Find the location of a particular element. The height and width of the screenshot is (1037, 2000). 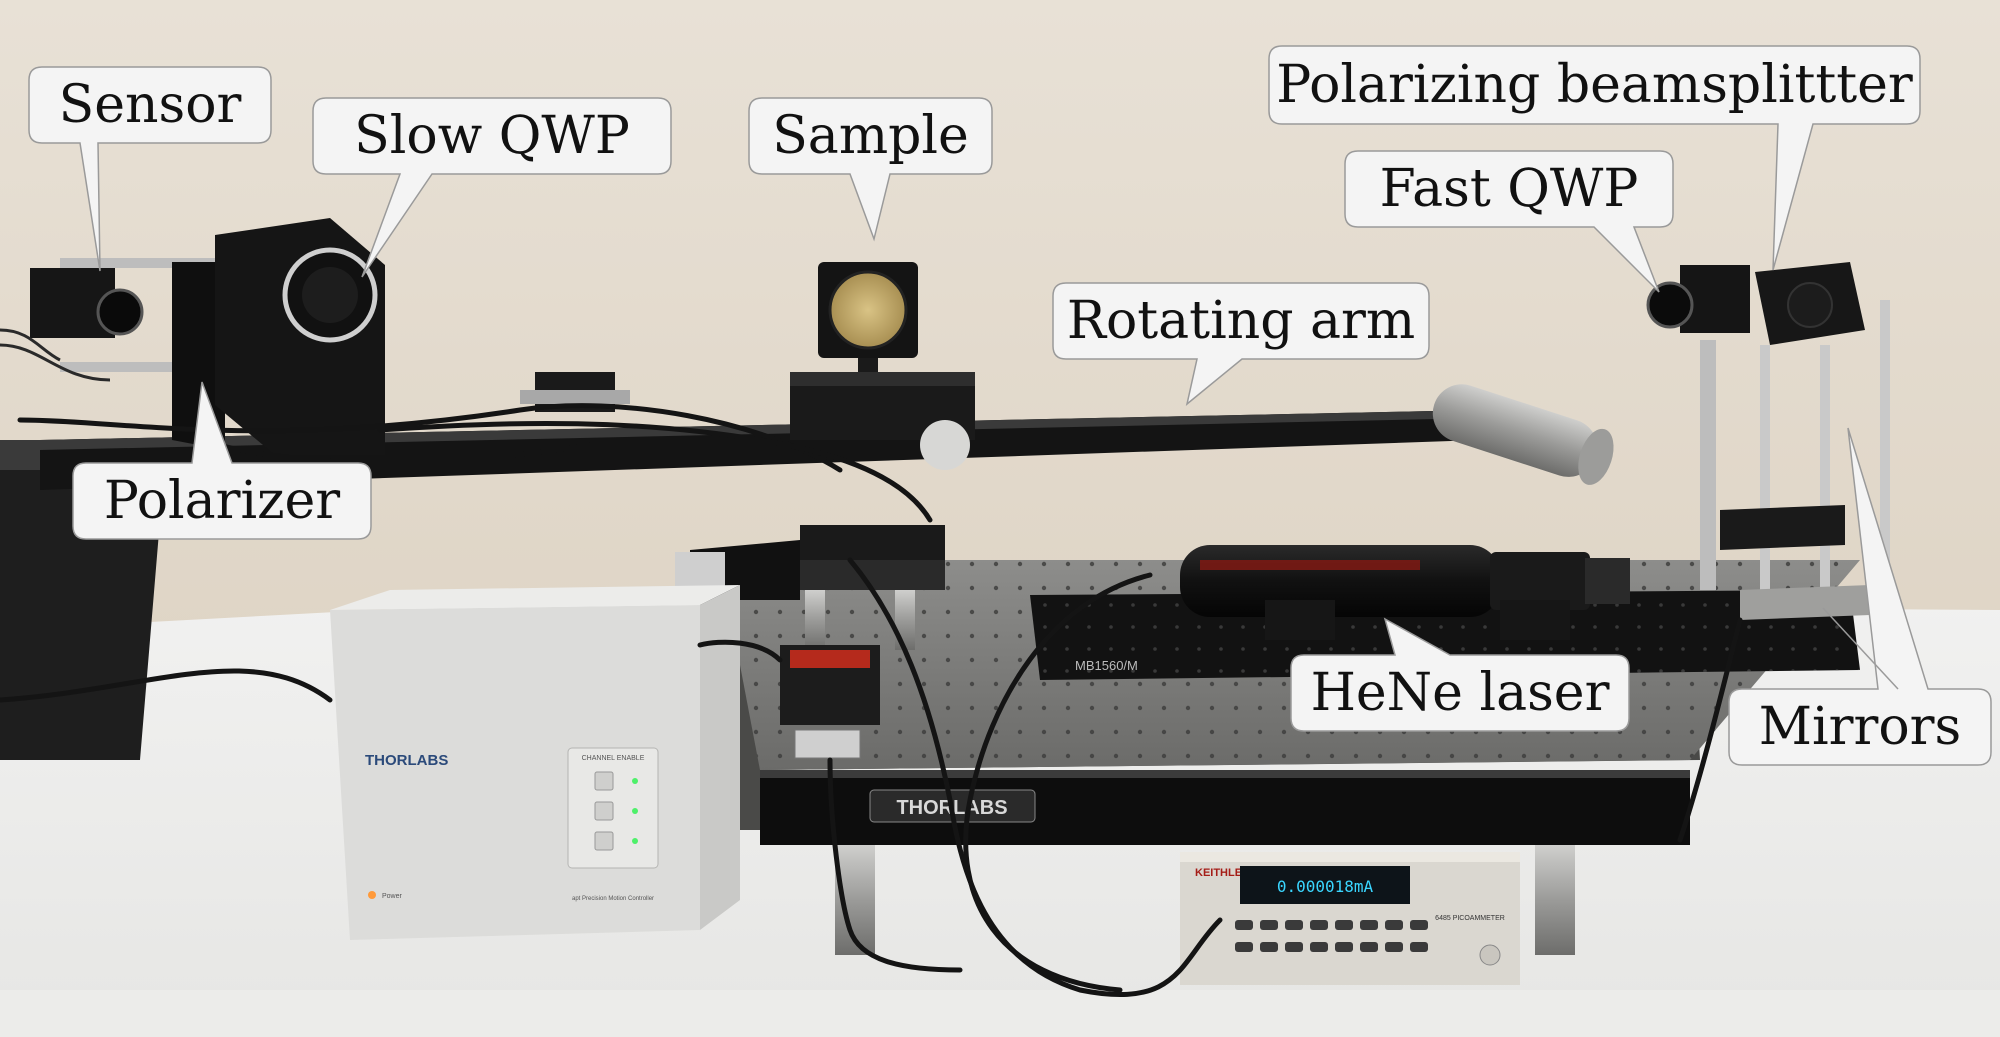

callout-sensor-bubble is located at coordinates (150, 169).